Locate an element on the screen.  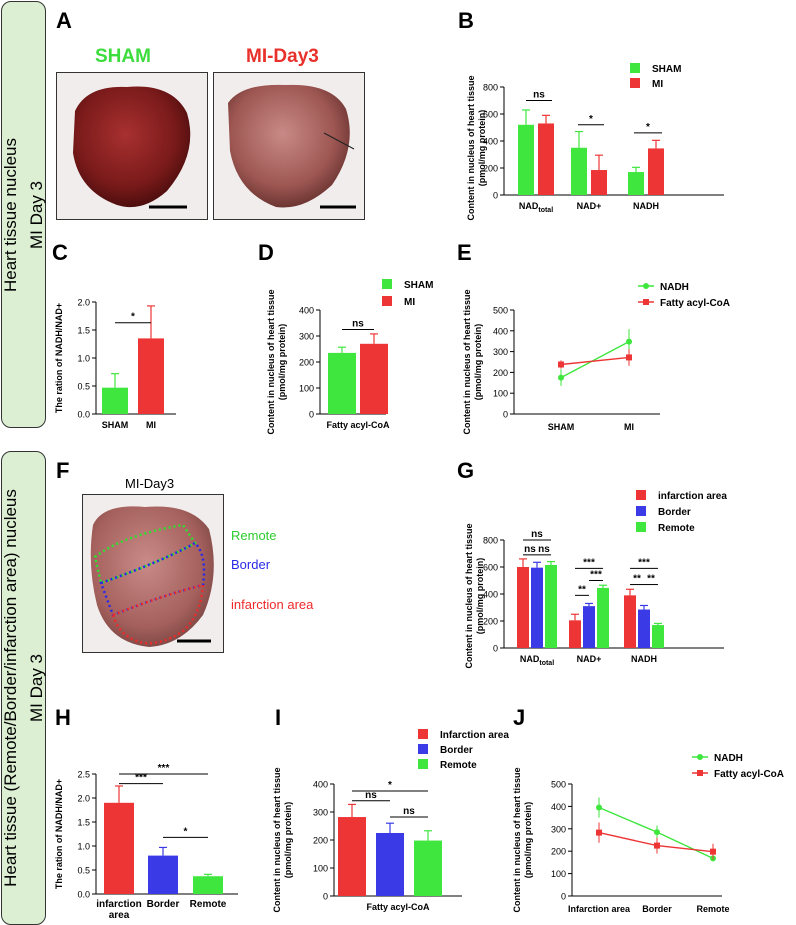
significance-label: * is located at coordinates (186, 831).